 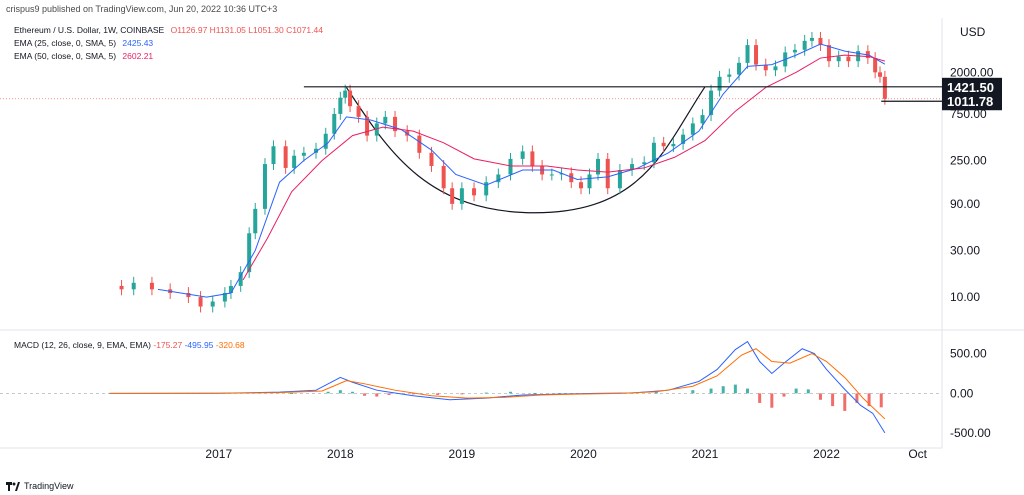 I want to click on price-tick-label: 30.00, so click(x=965, y=250).